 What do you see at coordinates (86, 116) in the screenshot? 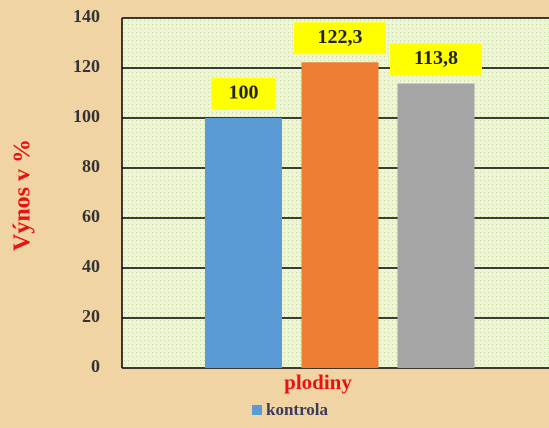
I see `y-tick-label: 100` at bounding box center [86, 116].